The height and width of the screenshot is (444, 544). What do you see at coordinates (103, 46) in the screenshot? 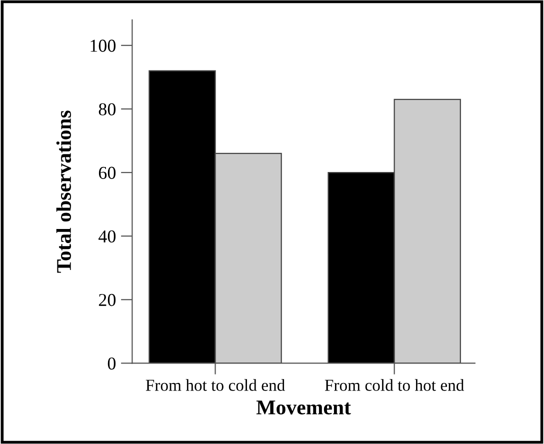
I see `y-tick-label: 100` at bounding box center [103, 46].